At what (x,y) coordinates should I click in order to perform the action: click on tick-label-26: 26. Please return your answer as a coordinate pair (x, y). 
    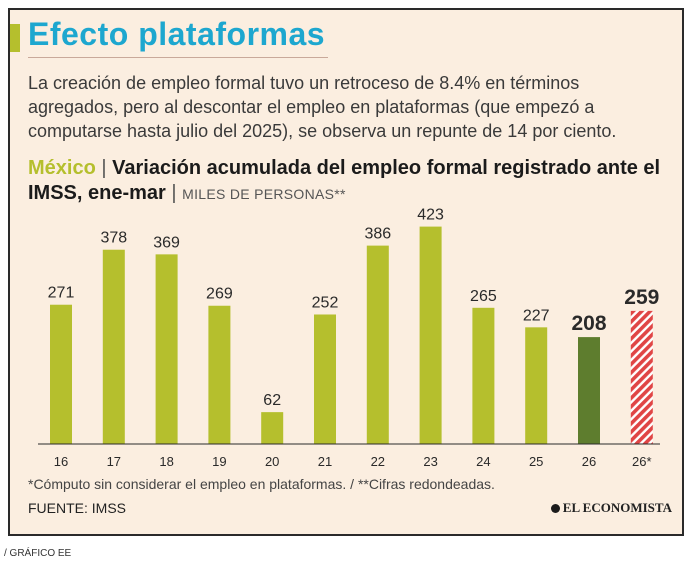
    Looking at the image, I should click on (589, 461).